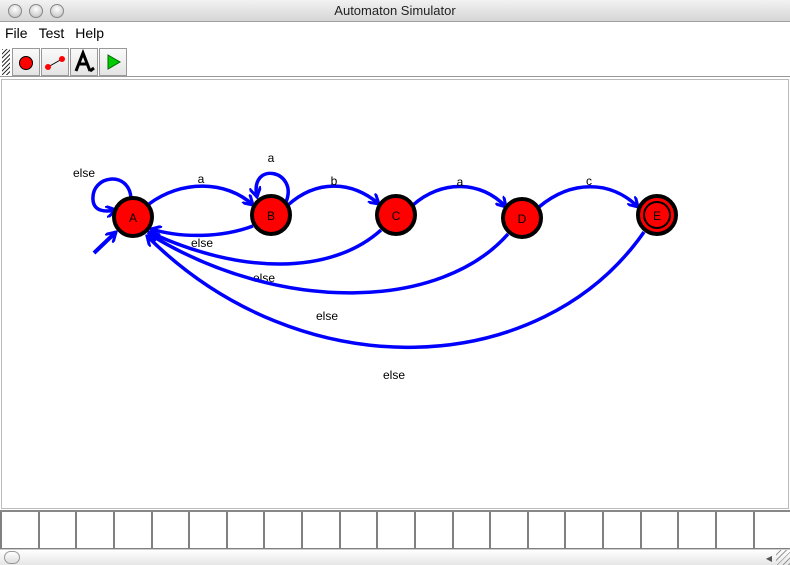 This screenshot has height=565, width=790. I want to click on state-label: C, so click(396, 216).